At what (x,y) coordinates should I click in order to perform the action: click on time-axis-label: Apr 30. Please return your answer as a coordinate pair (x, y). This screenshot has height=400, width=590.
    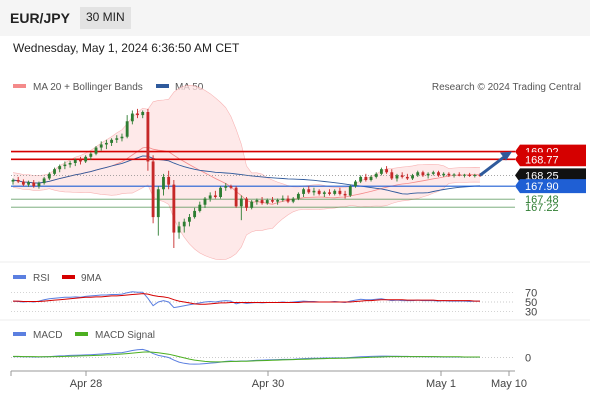
    Looking at the image, I should click on (268, 384).